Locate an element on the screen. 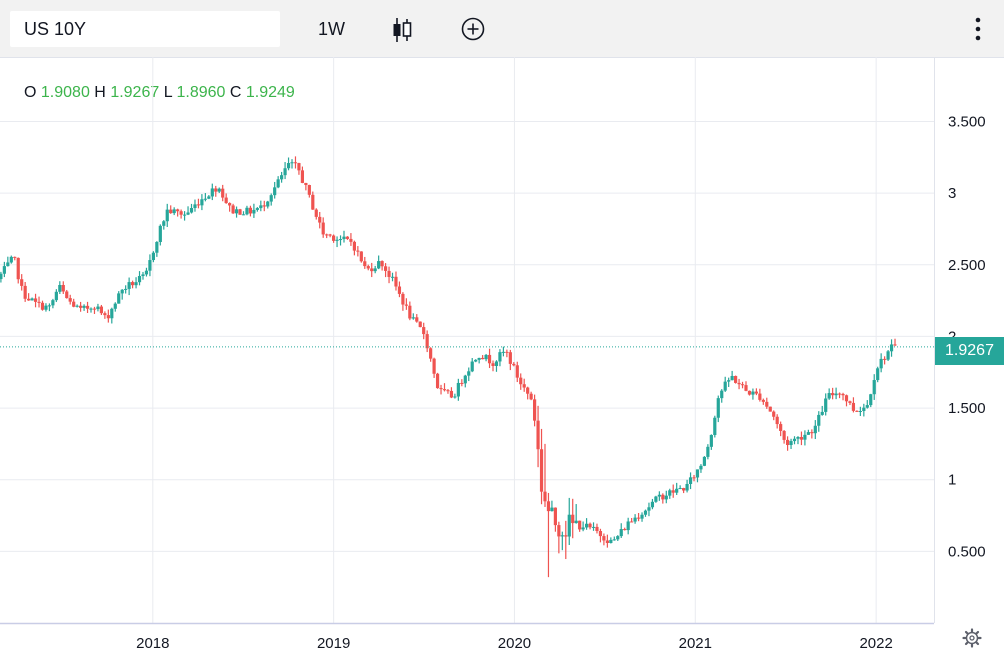 The width and height of the screenshot is (1004, 659). time-tick-label: 2020 is located at coordinates (514, 643).